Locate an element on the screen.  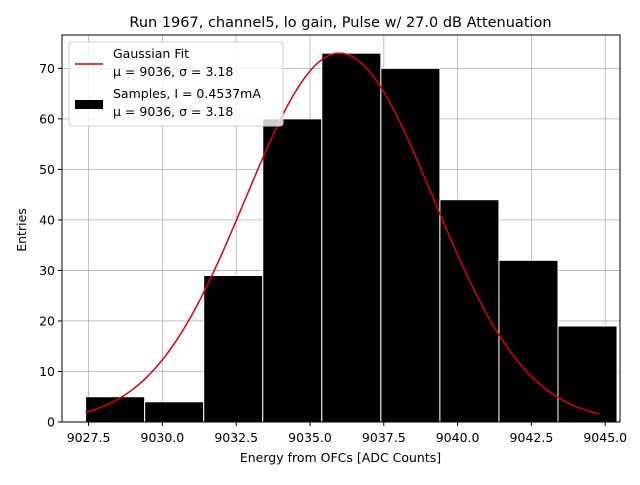
y-tick-label-4: 40 is located at coordinates (47, 219).